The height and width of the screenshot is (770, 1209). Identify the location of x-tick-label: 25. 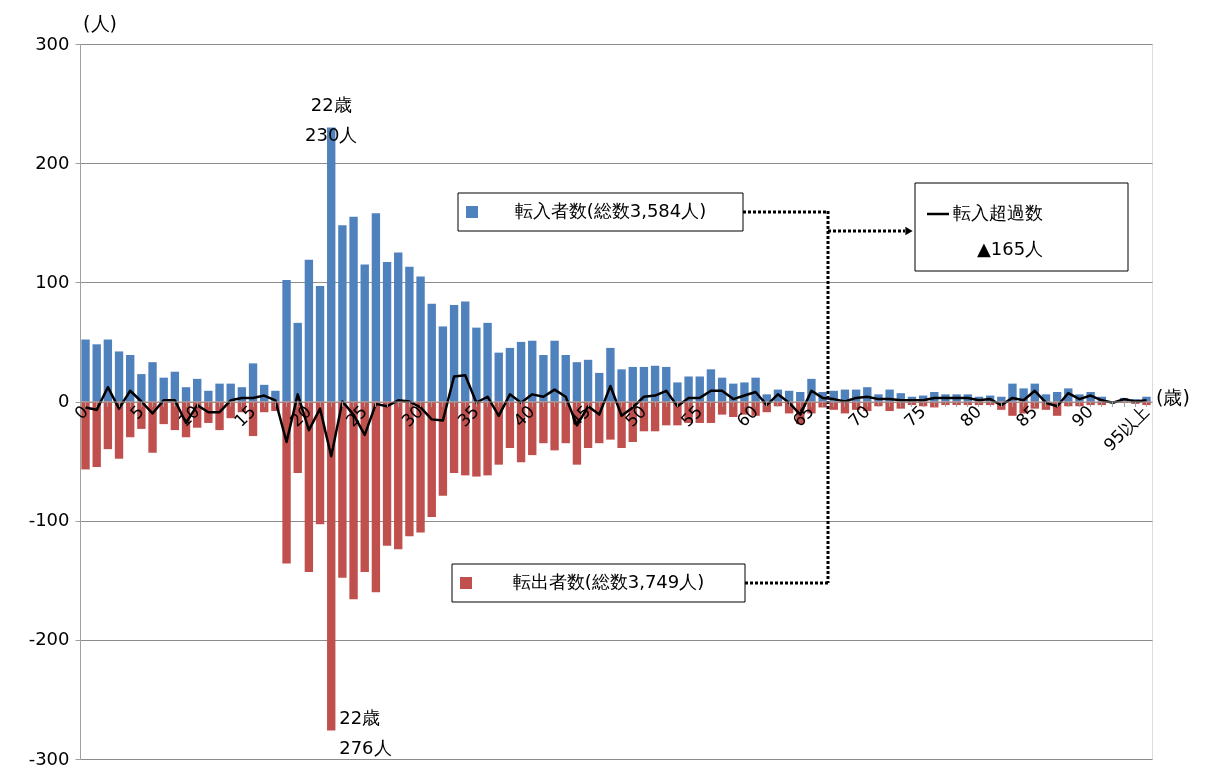
(356, 416).